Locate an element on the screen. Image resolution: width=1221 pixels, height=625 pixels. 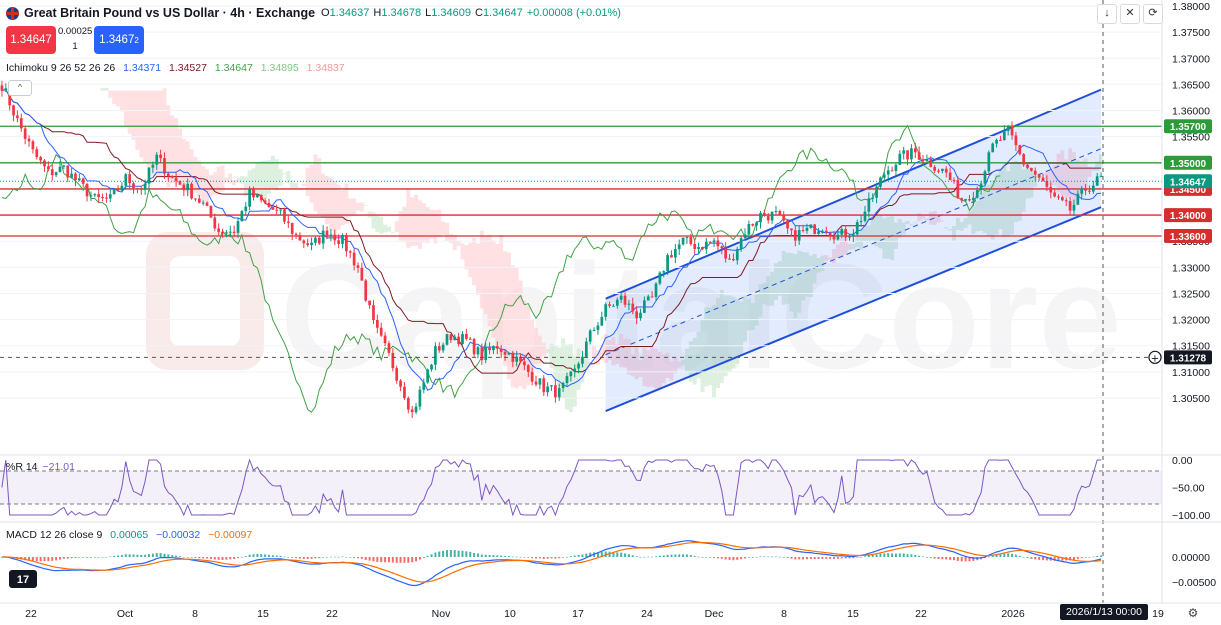
screenshot-icon: ⟳ is located at coordinates (1153, 14).